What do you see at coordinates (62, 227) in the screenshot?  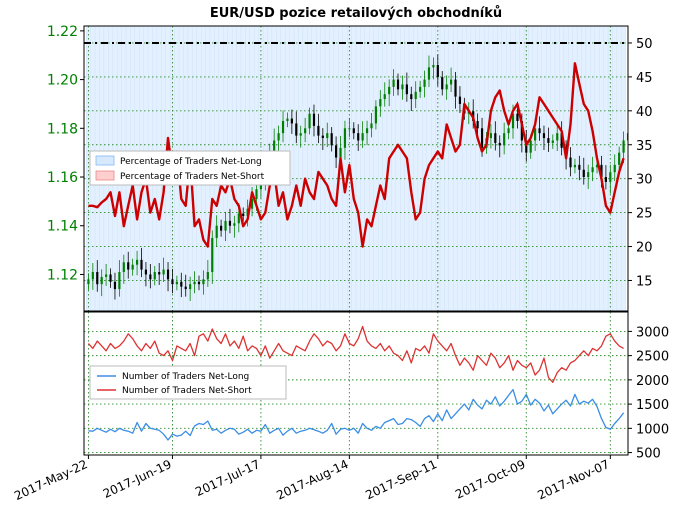 I see `left-axis-tick-label: 1.14` at bounding box center [62, 227].